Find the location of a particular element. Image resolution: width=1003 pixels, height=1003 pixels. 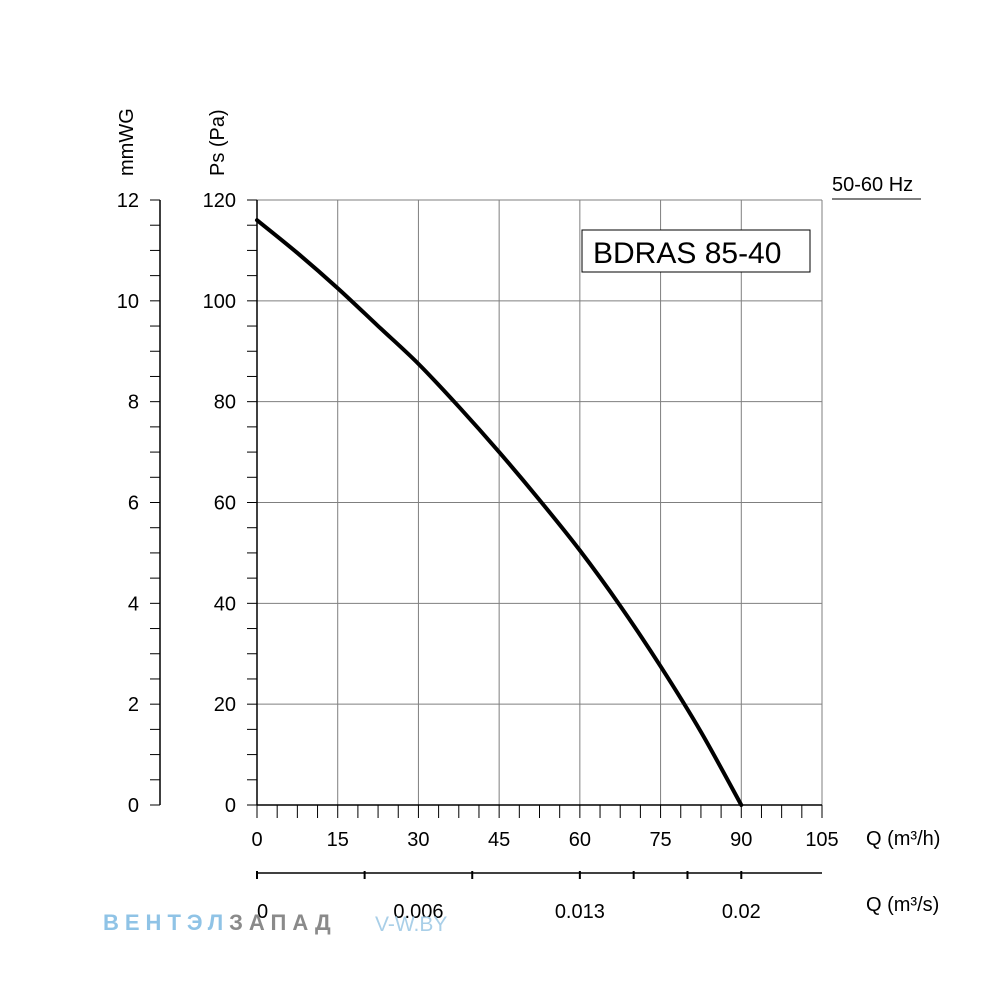

brand-part1: ВЕНТЭЛ is located at coordinates (166, 922).